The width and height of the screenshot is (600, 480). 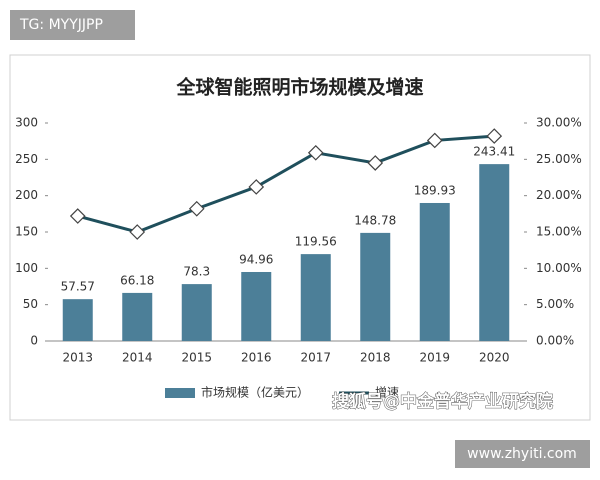 I want to click on y2-tick-label: 15.00%, so click(x=559, y=232).